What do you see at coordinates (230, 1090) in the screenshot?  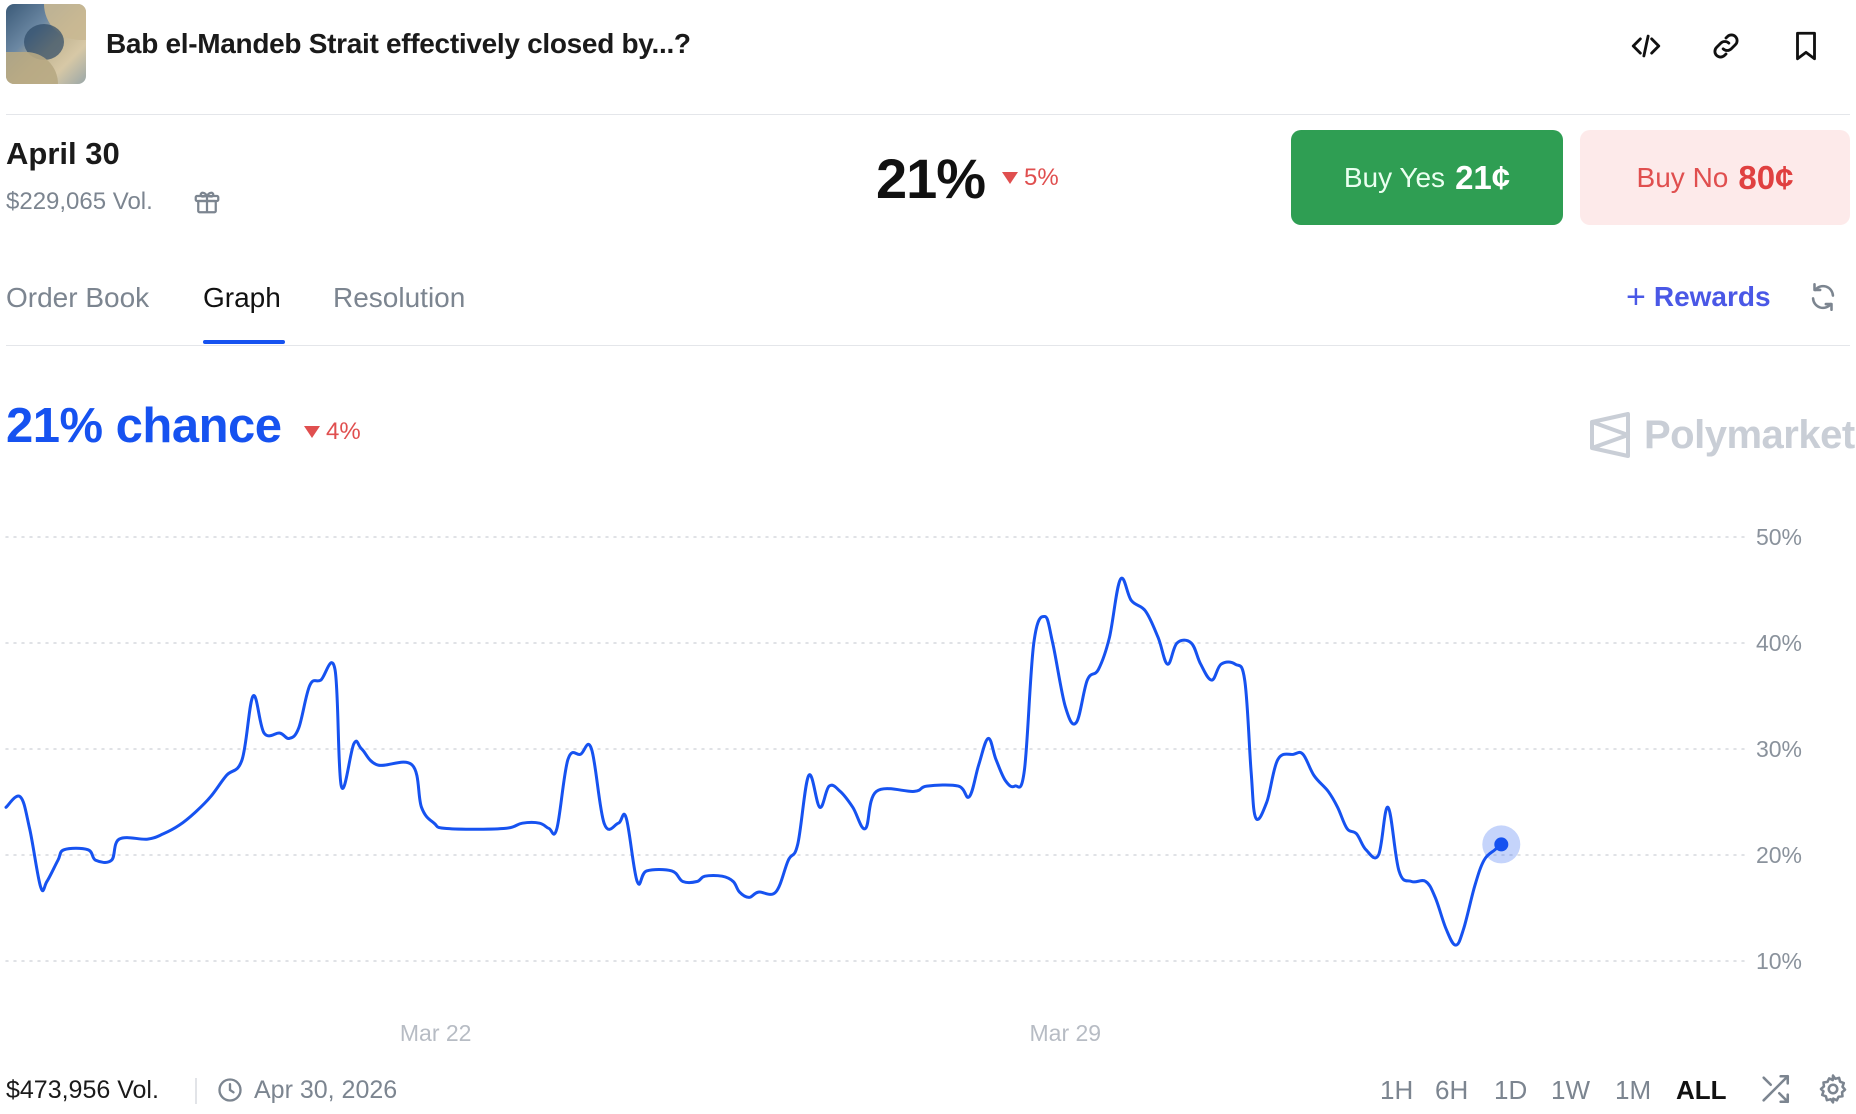 I see `clock-icon` at bounding box center [230, 1090].